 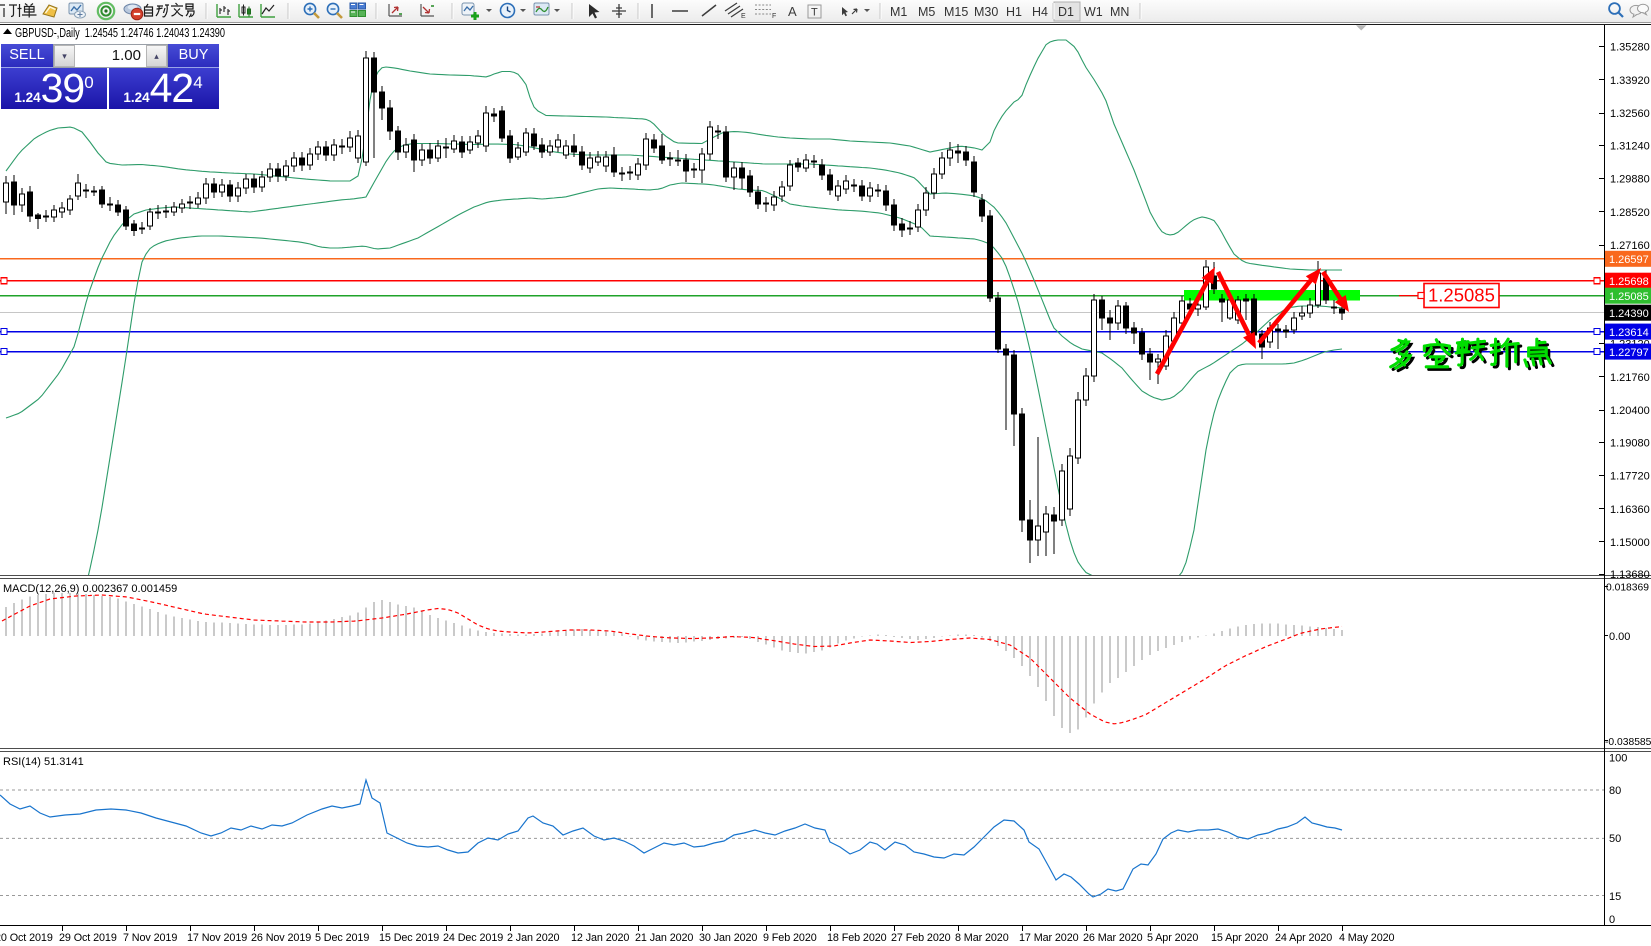 I want to click on svg-text: 7 Nov 2019, so click(x=150, y=938).